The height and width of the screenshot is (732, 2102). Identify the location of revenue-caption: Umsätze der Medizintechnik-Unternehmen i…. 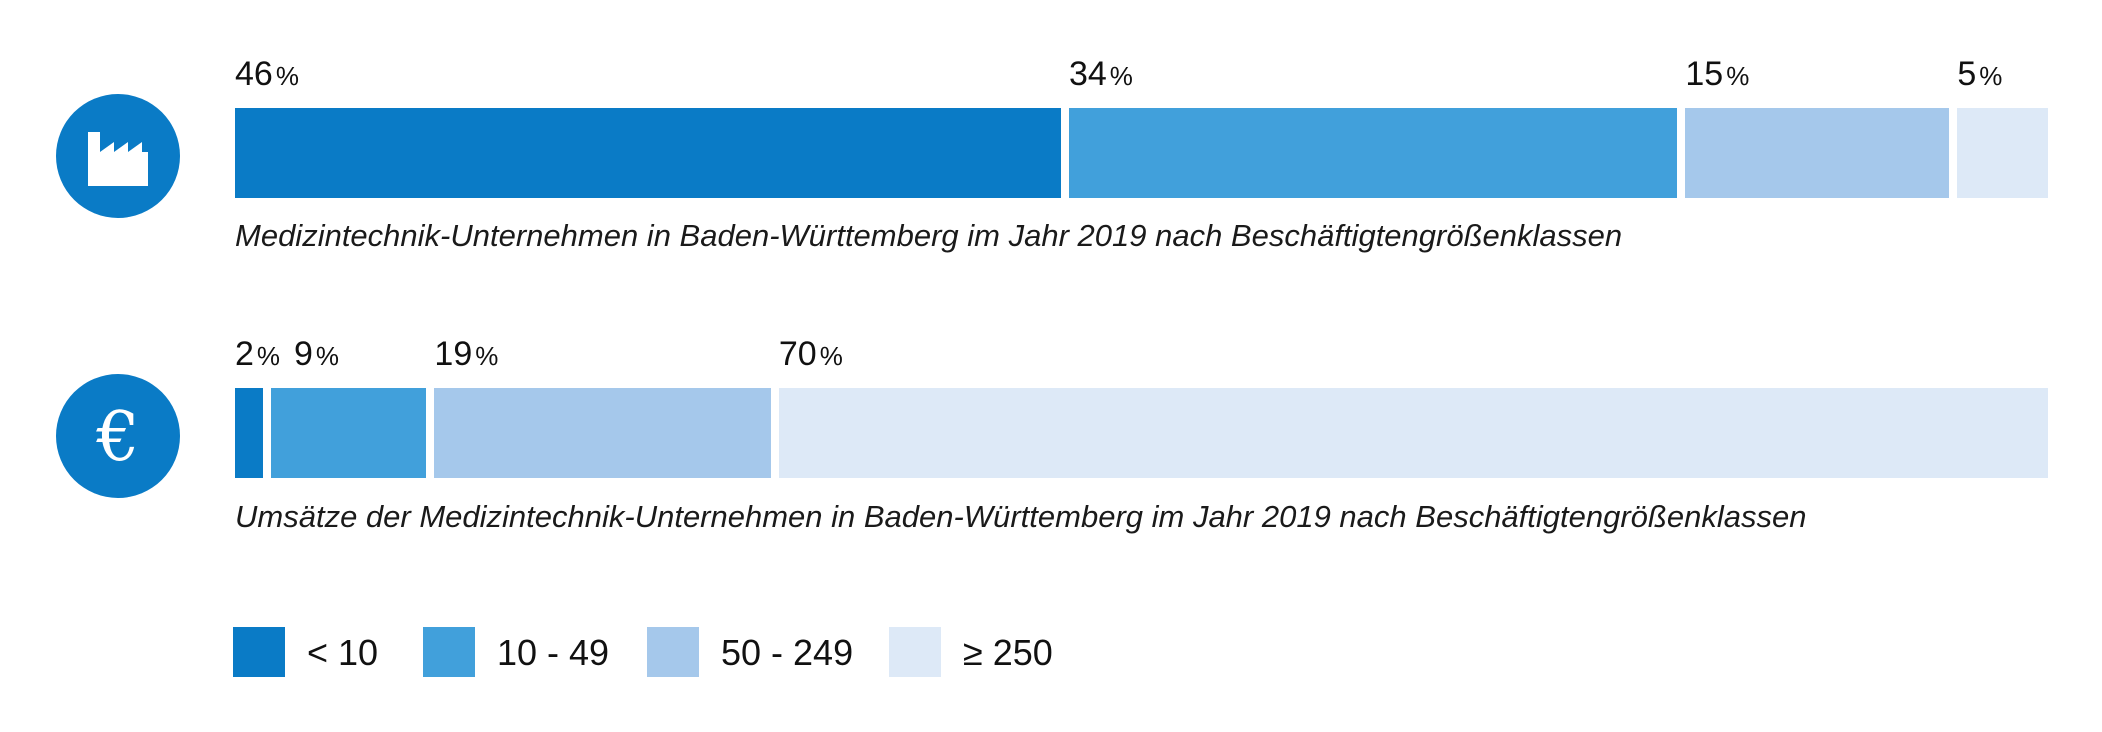
(1021, 516).